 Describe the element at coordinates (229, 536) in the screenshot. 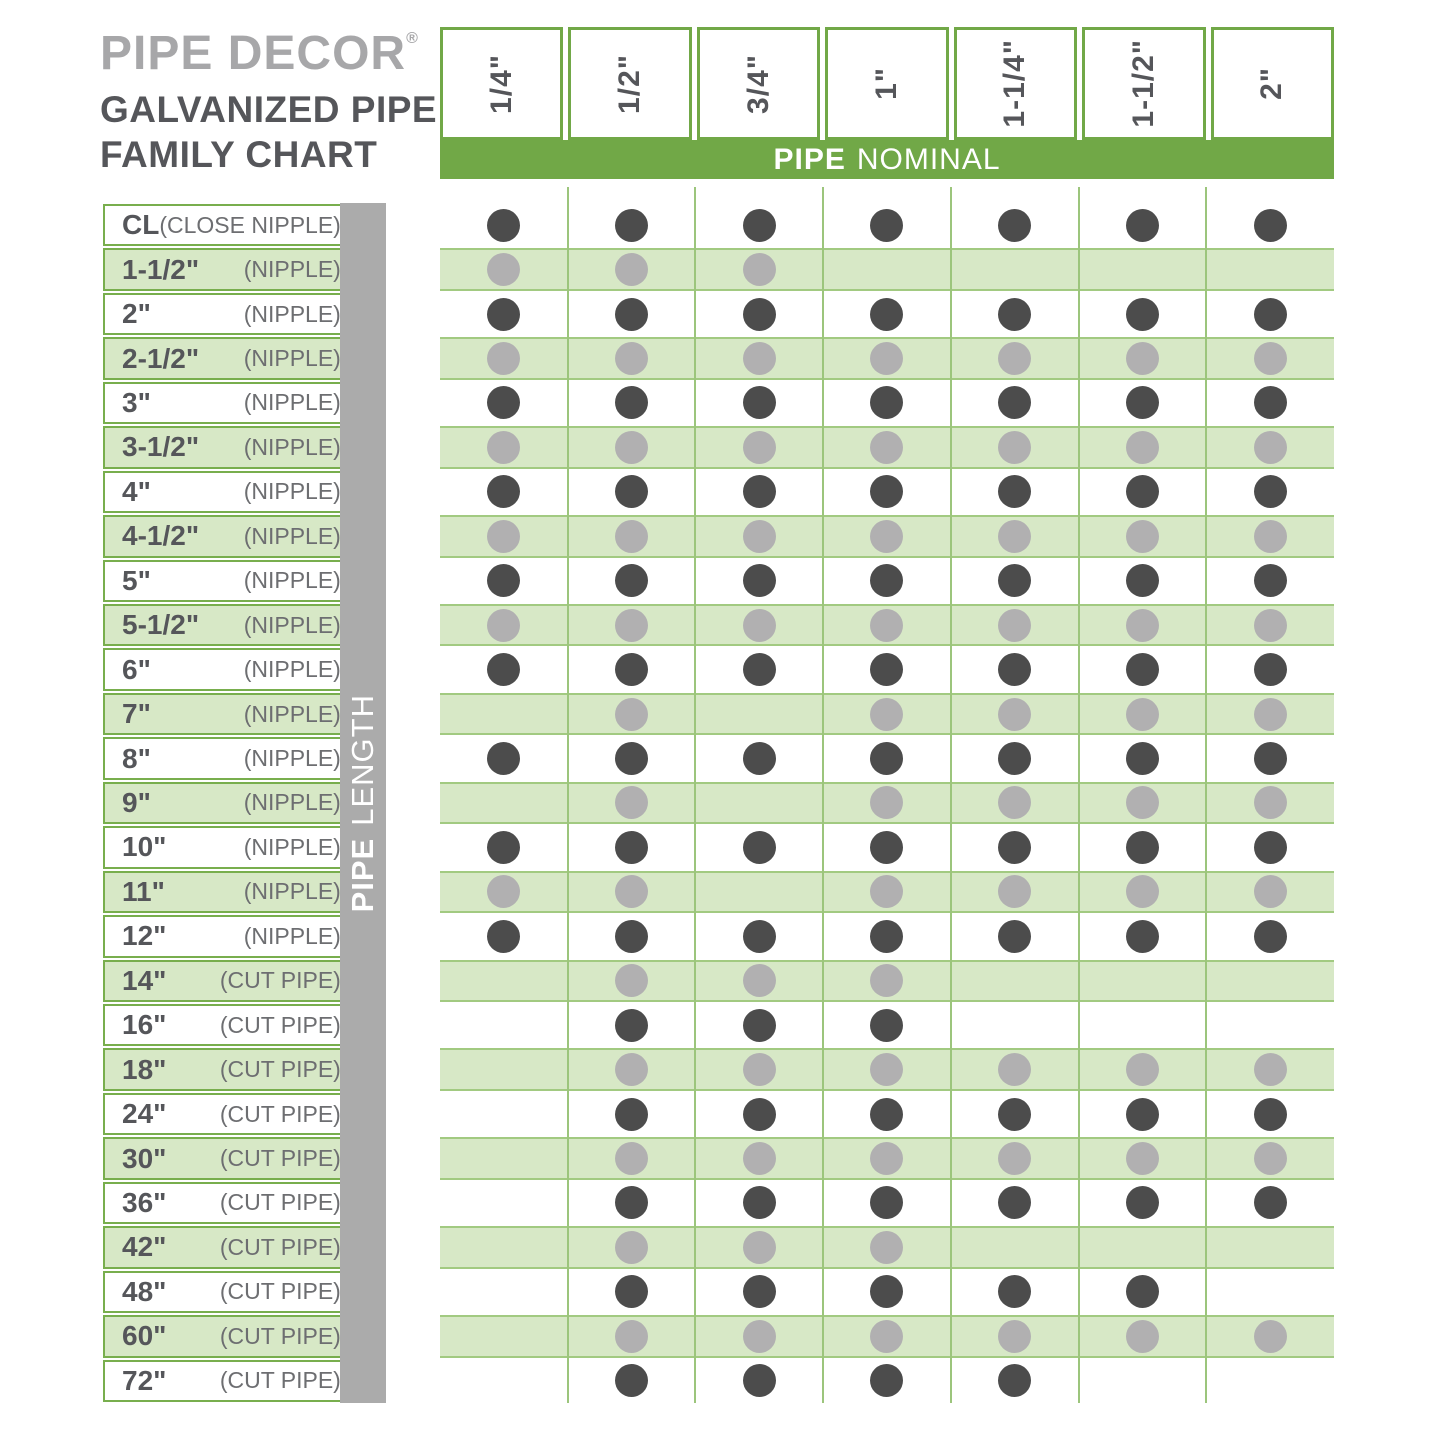

I see `row-label: 4-1/2" (NIPPLE)` at that location.